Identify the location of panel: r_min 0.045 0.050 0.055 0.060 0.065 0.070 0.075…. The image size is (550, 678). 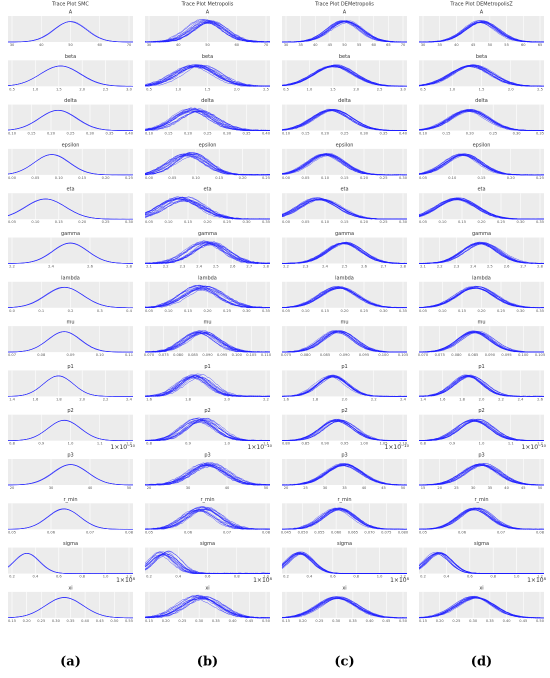
(345, 516).